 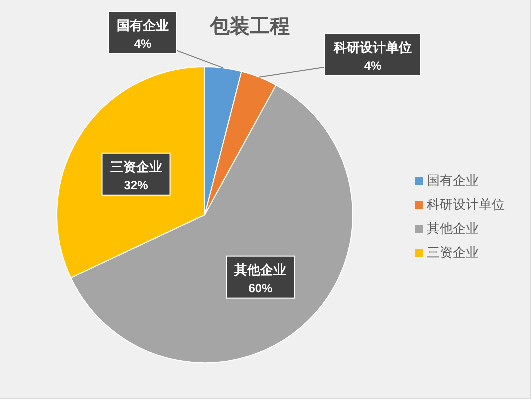 What do you see at coordinates (143, 25) in the screenshot?
I see `slice-label: 国有企业` at bounding box center [143, 25].